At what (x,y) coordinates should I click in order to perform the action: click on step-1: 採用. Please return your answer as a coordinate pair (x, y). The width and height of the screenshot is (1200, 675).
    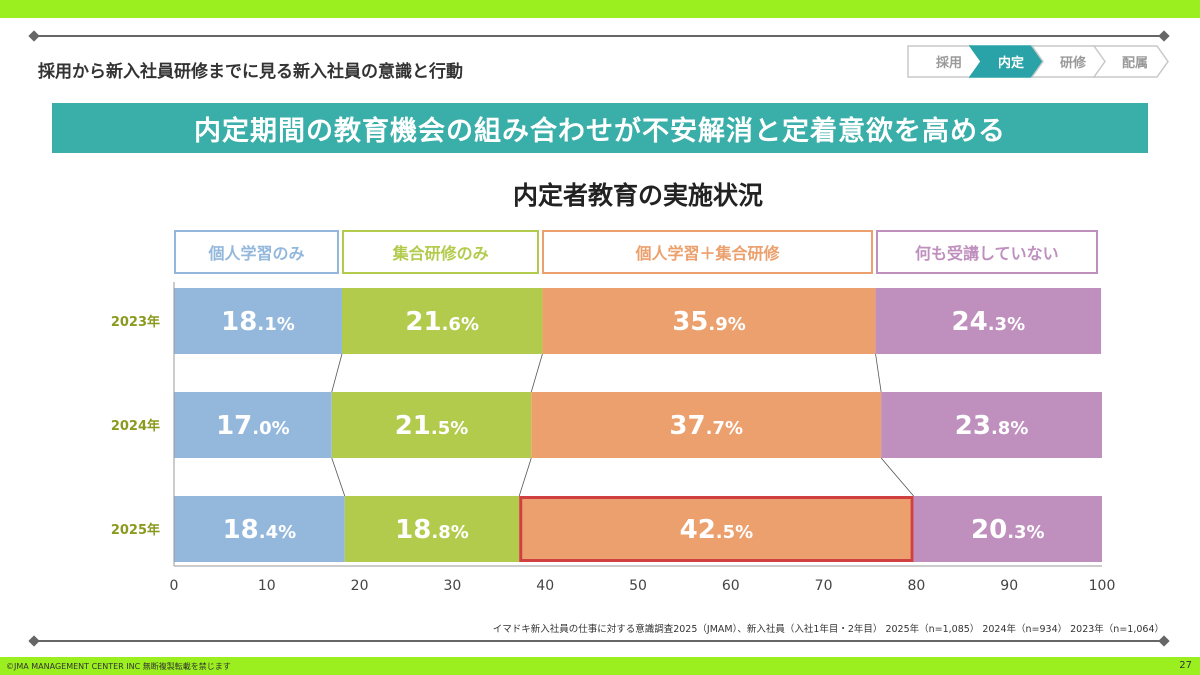
    Looking at the image, I should click on (945, 61).